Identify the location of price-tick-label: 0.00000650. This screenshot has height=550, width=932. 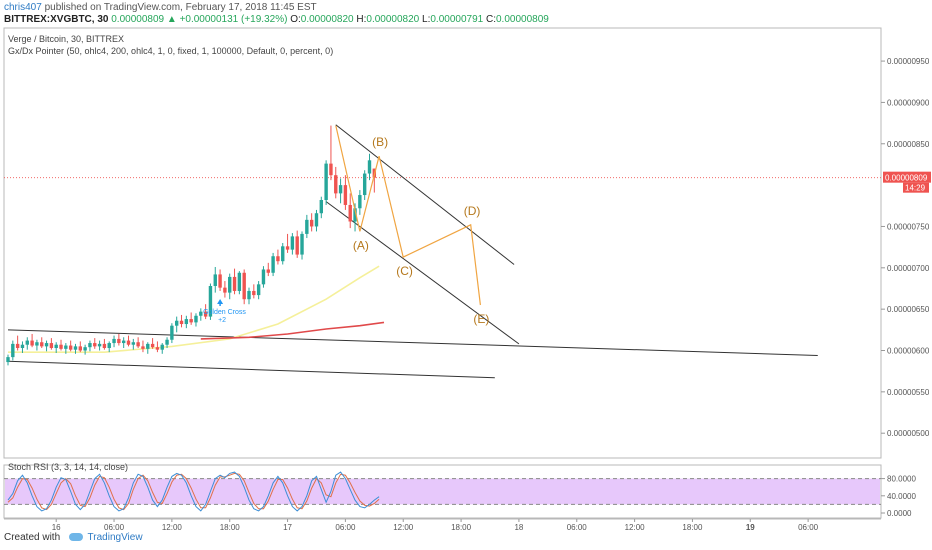
(908, 309).